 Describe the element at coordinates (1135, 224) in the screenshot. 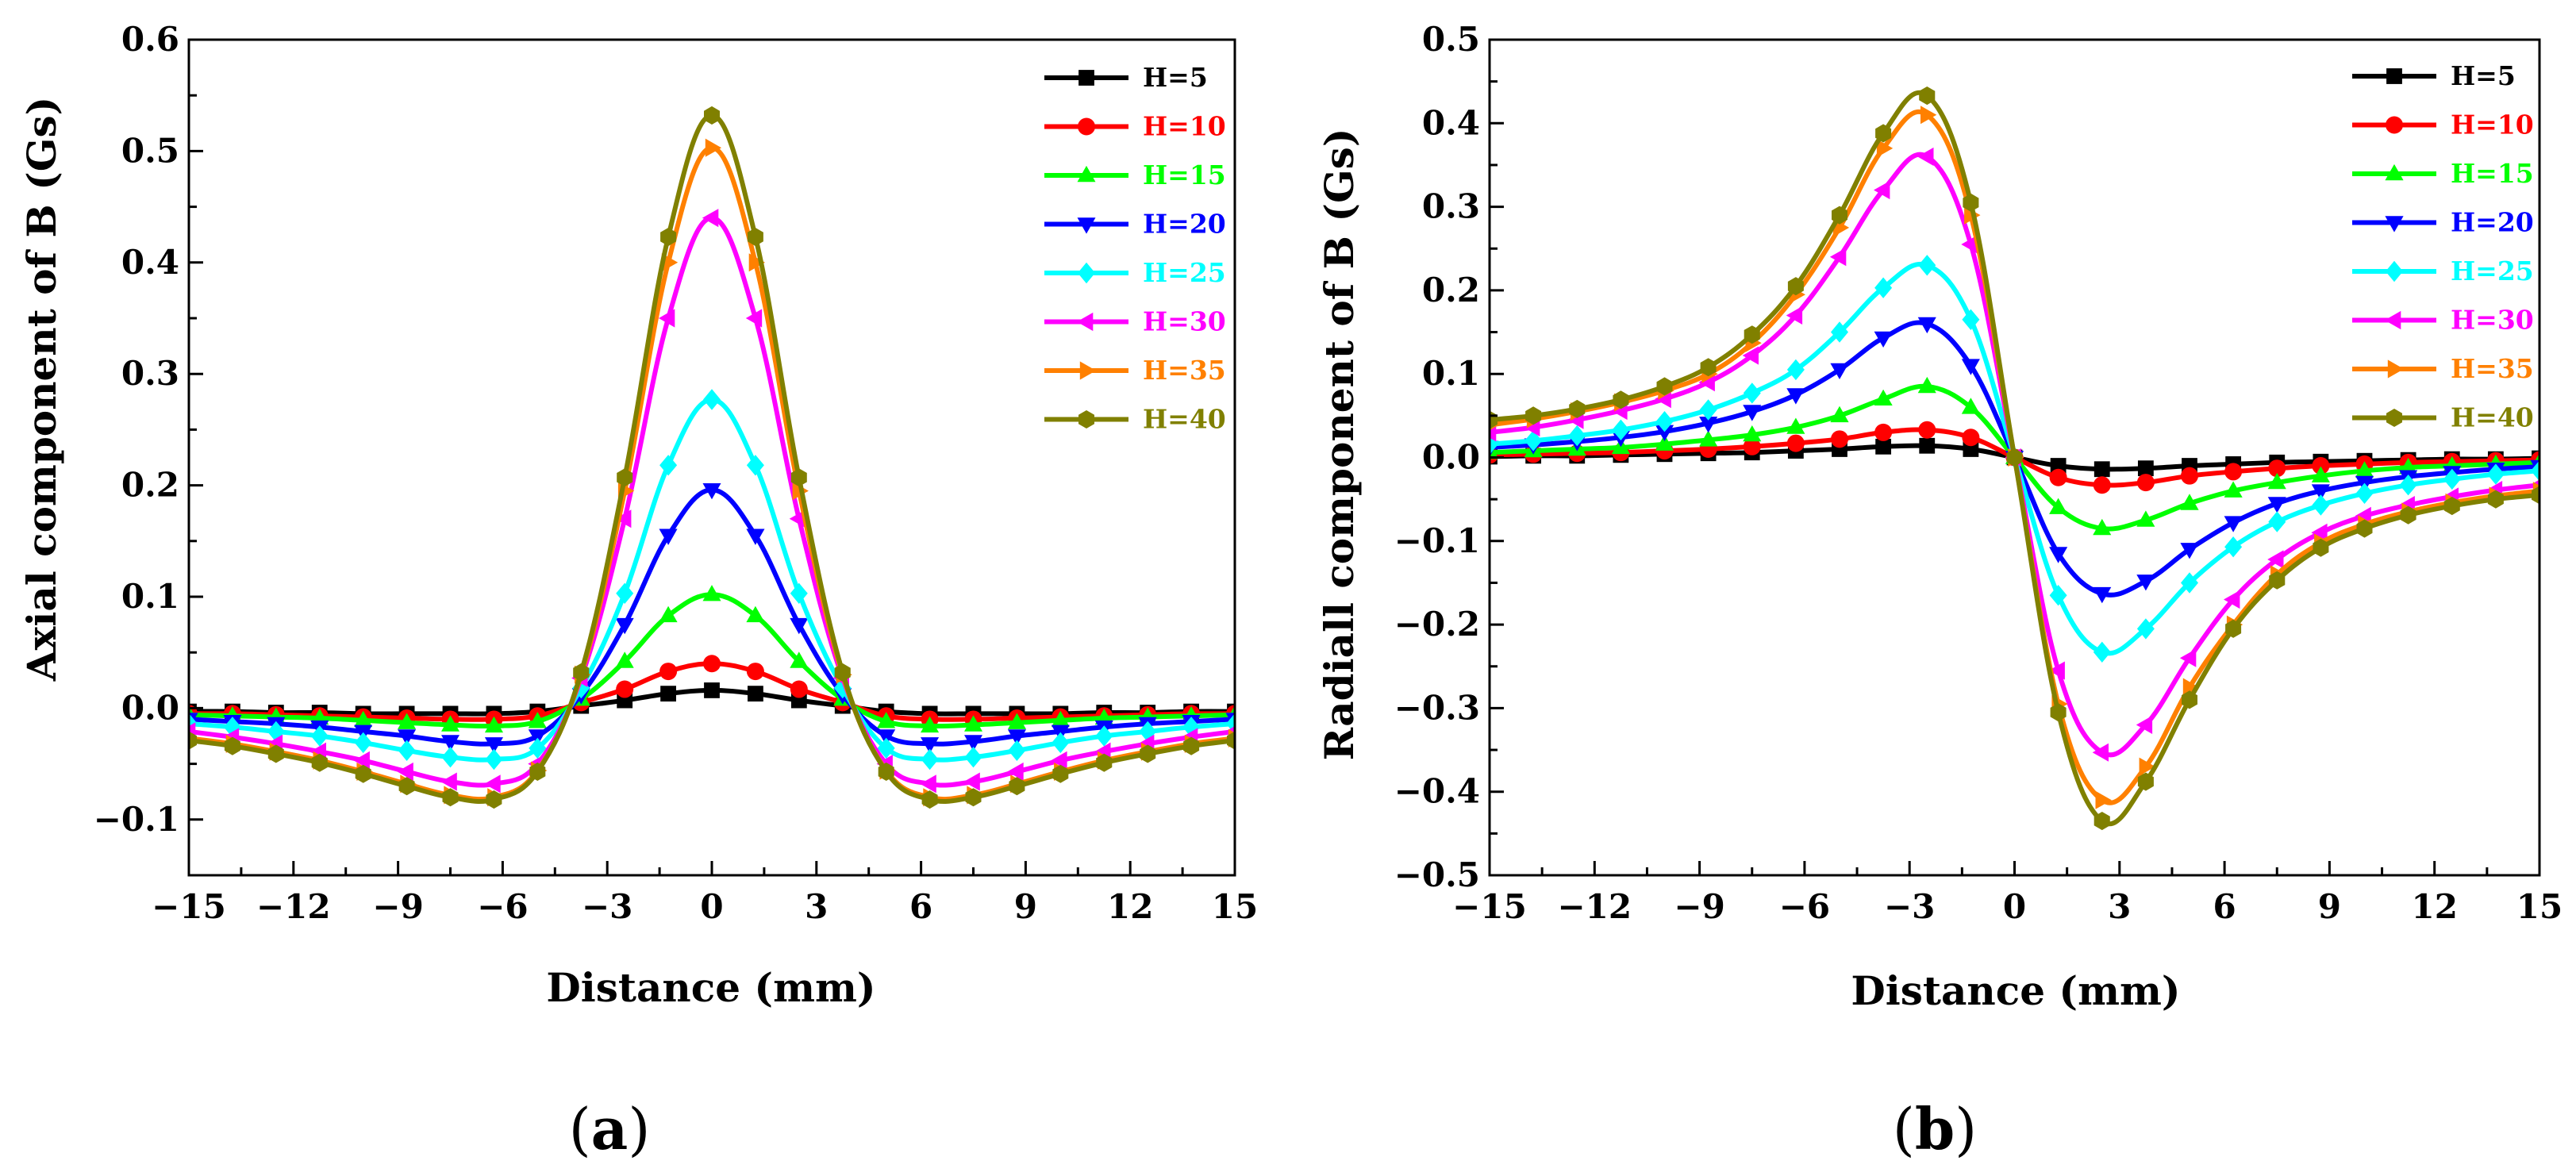

I see `legend-item: H=20` at that location.